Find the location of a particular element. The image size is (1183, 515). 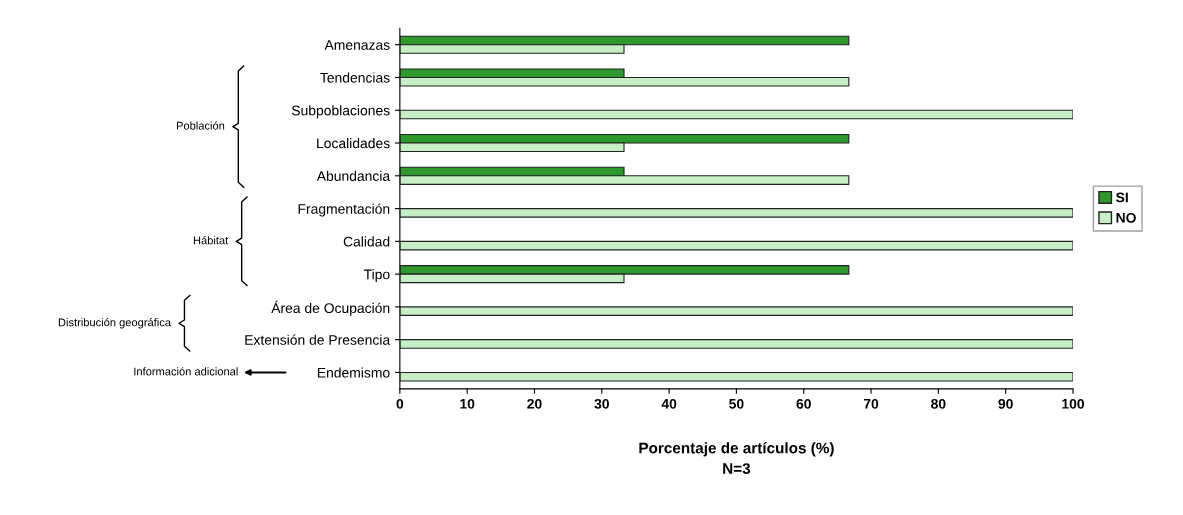

y-tick-label: Amenazas is located at coordinates (357, 45).